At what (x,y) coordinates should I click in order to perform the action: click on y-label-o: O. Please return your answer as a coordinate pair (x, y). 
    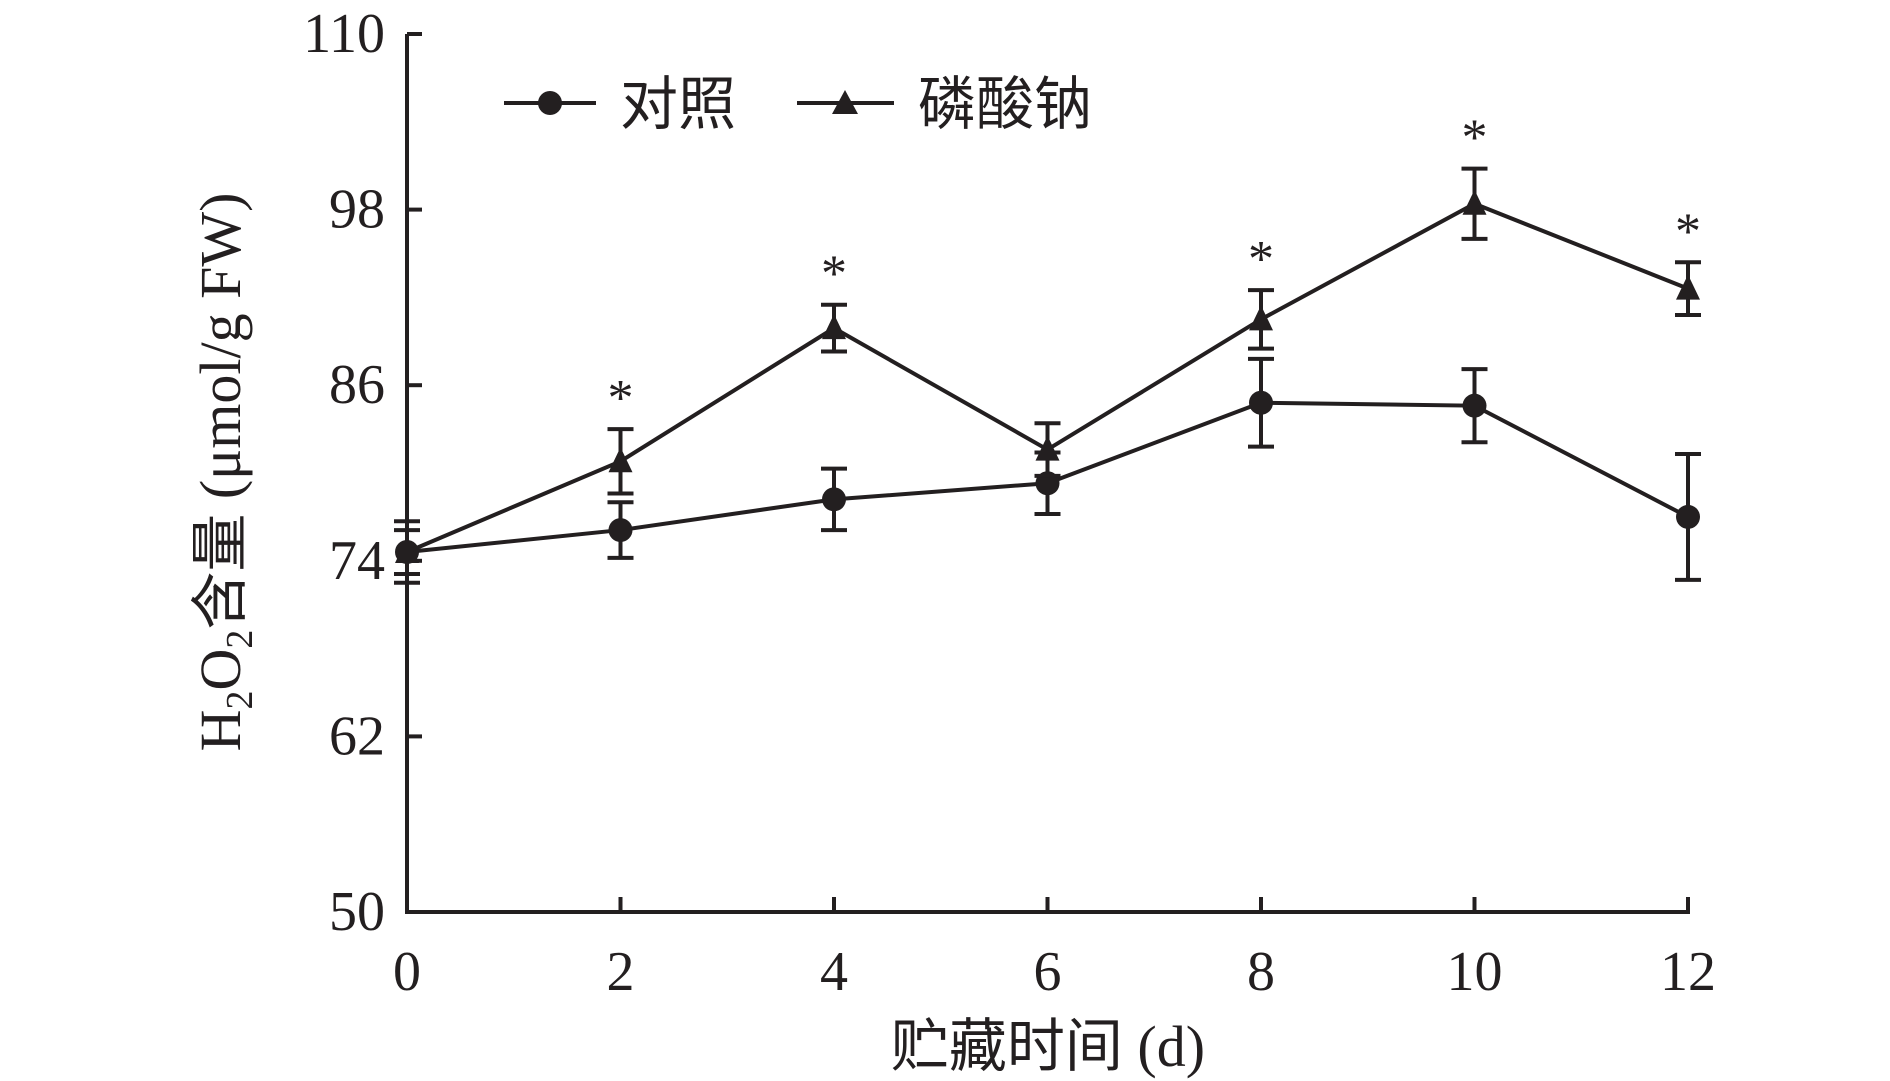
    Looking at the image, I should click on (220, 670).